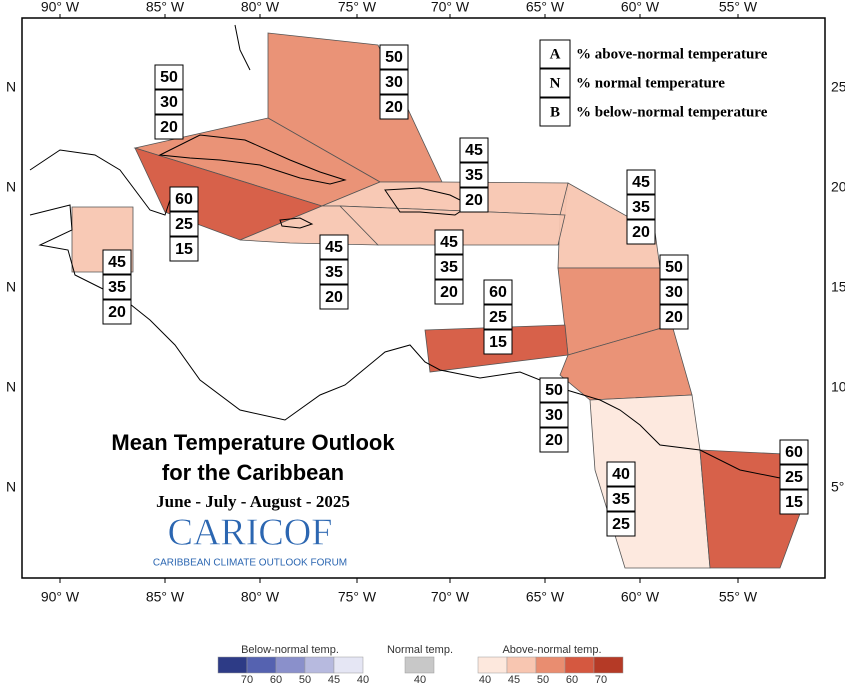 This screenshot has width=845, height=684. I want to click on lat-label: 25°, so click(838, 87).